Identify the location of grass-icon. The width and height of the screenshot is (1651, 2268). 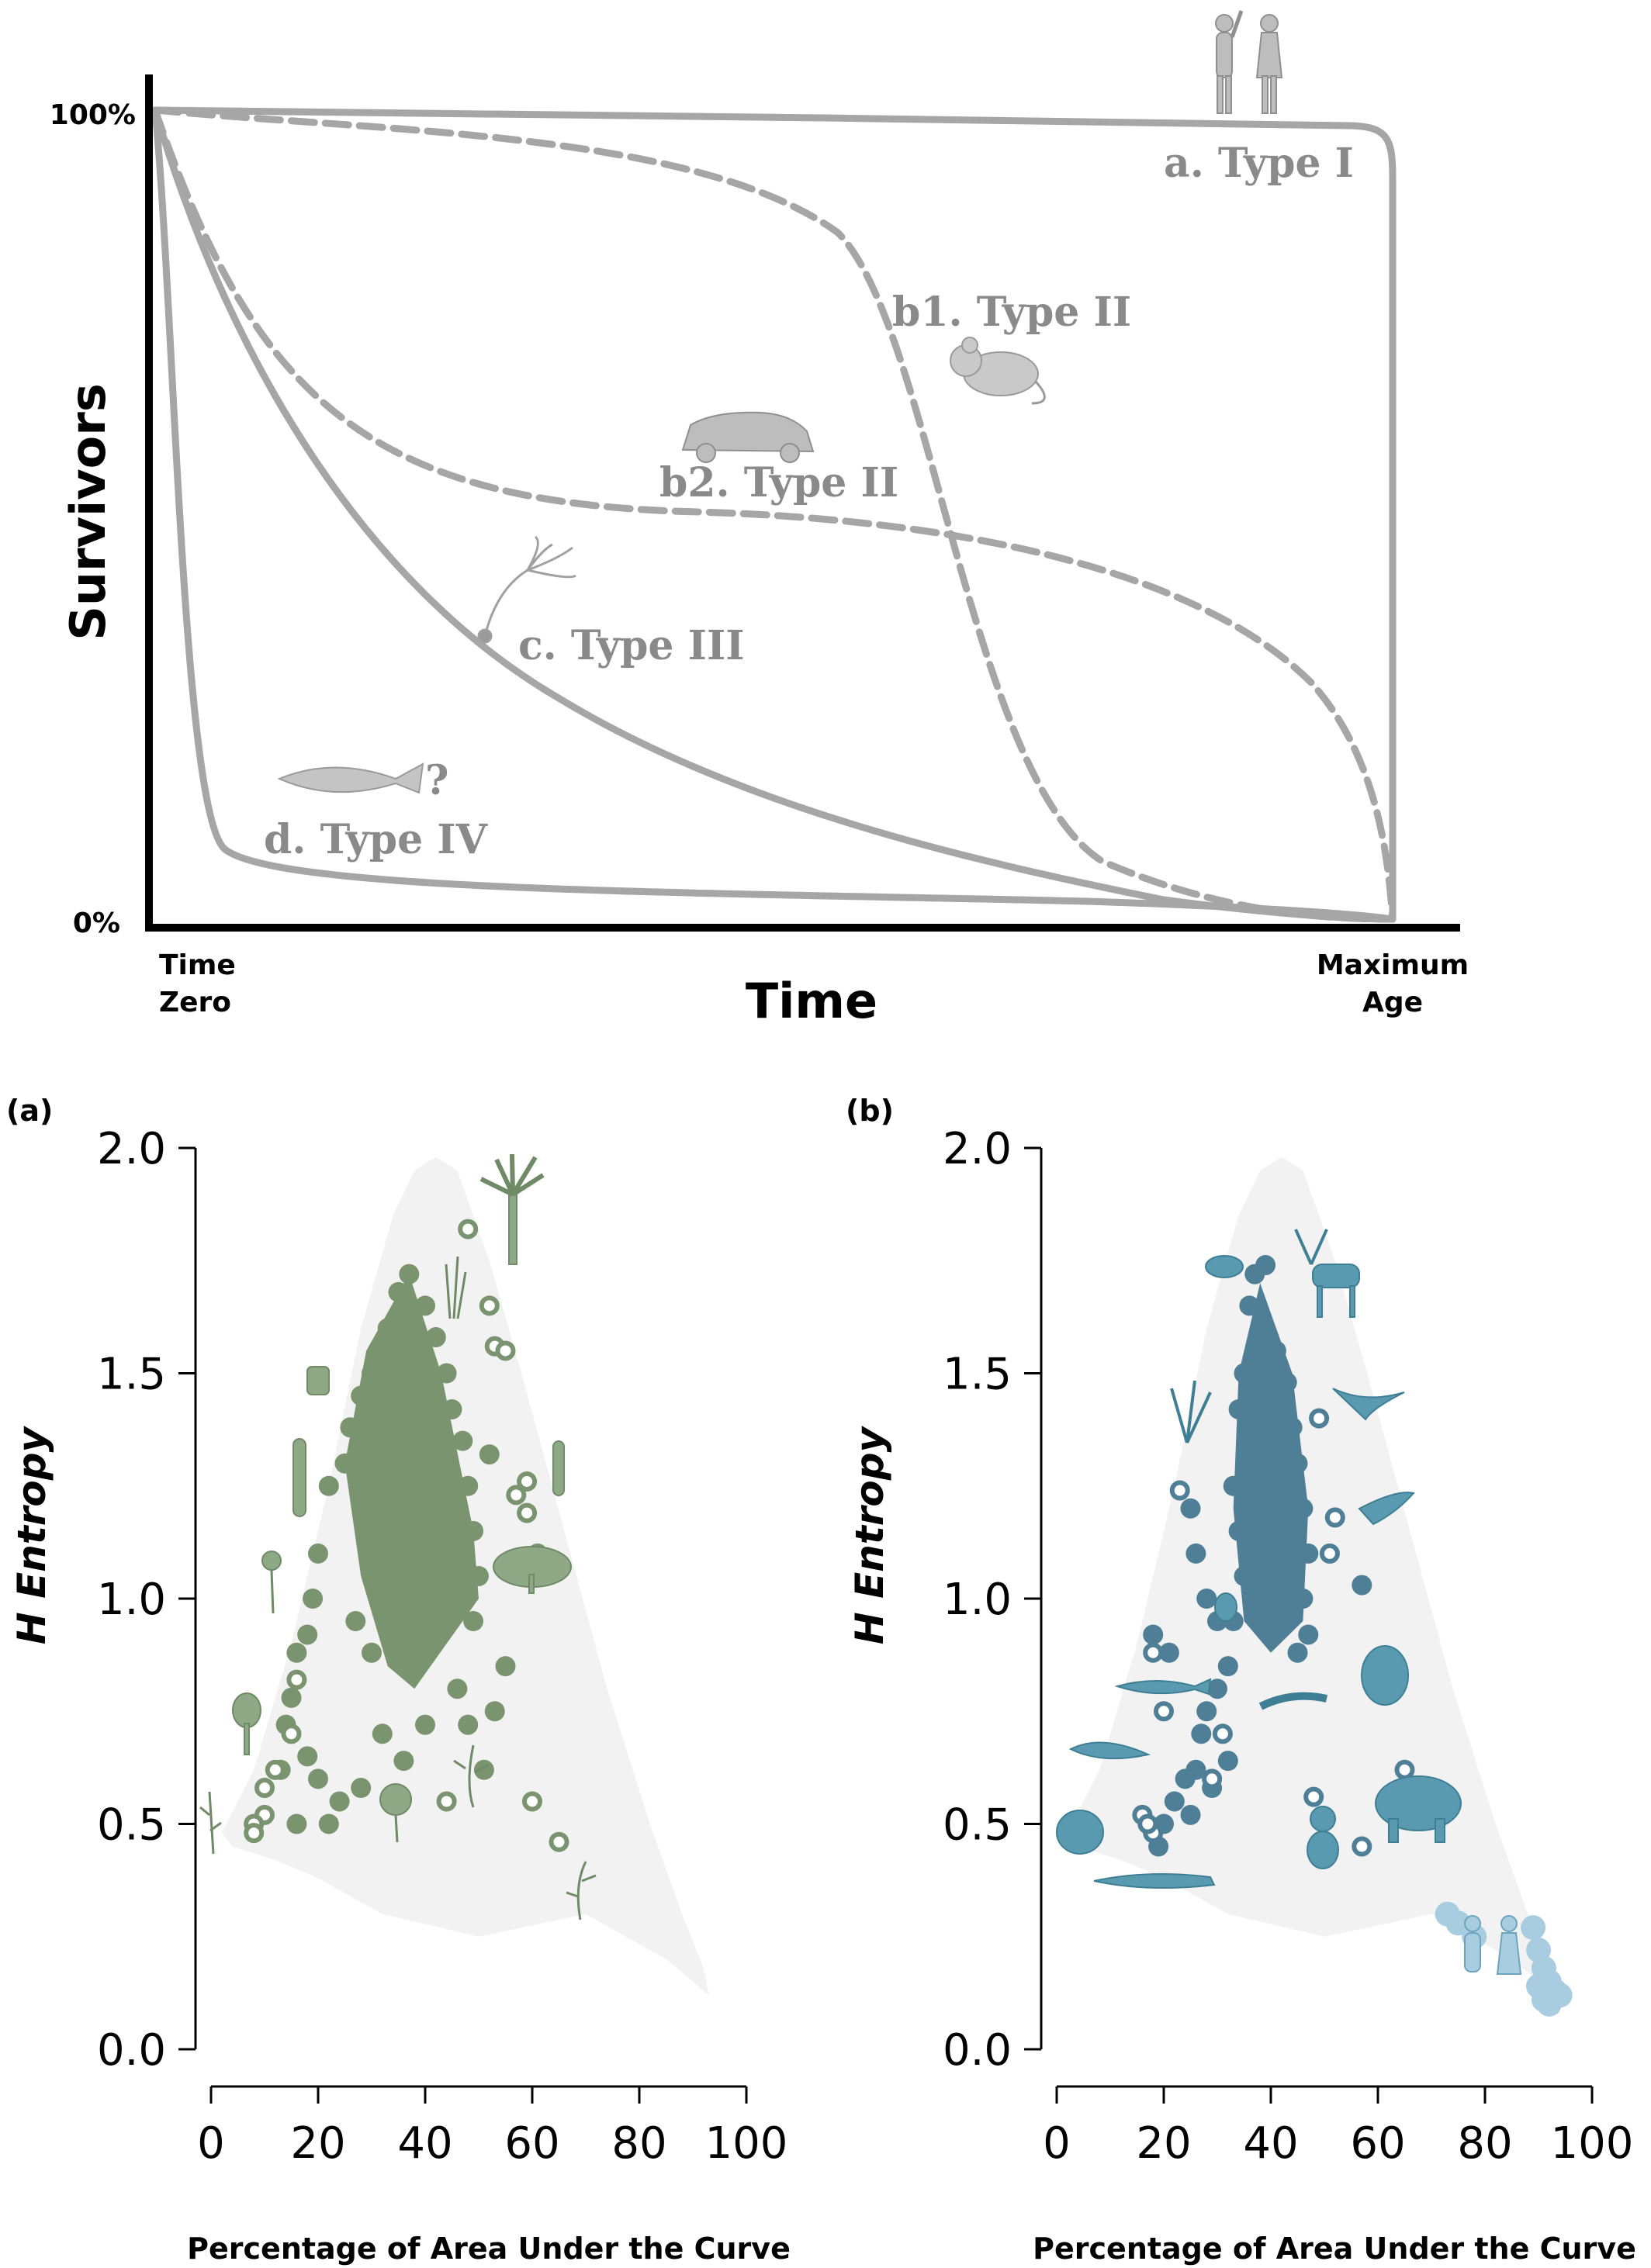
(456, 1287).